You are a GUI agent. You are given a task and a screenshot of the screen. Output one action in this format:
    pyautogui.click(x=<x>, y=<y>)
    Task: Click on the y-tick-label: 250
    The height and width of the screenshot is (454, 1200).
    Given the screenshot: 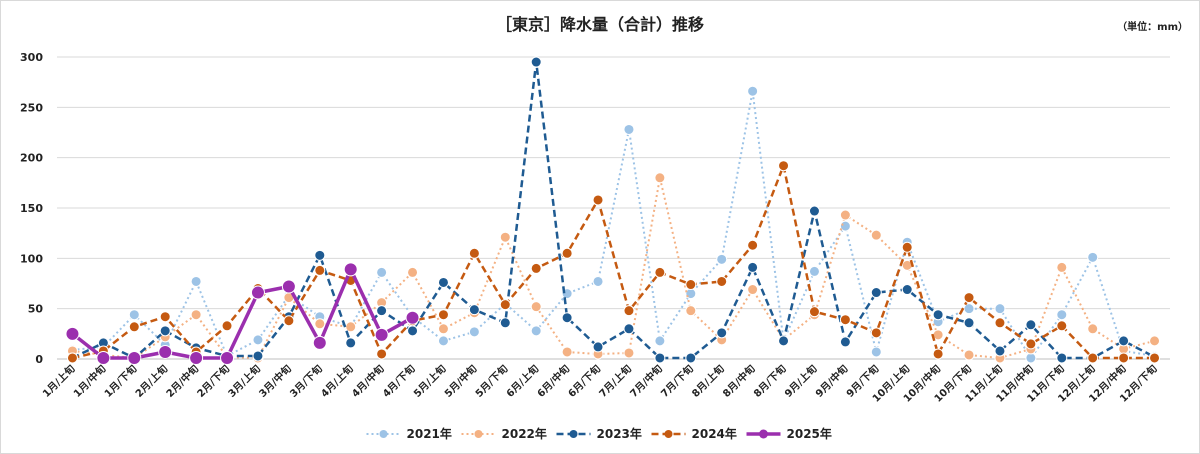 What is the action you would take?
    pyautogui.click(x=31, y=107)
    